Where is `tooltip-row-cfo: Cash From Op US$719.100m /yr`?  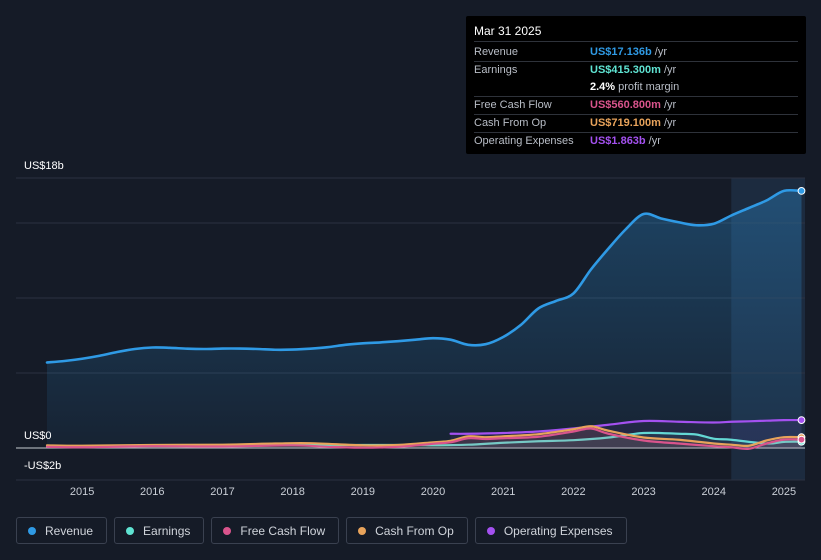
tooltip-row-cfo: Cash From Op US$719.100m /yr is located at coordinates (636, 124).